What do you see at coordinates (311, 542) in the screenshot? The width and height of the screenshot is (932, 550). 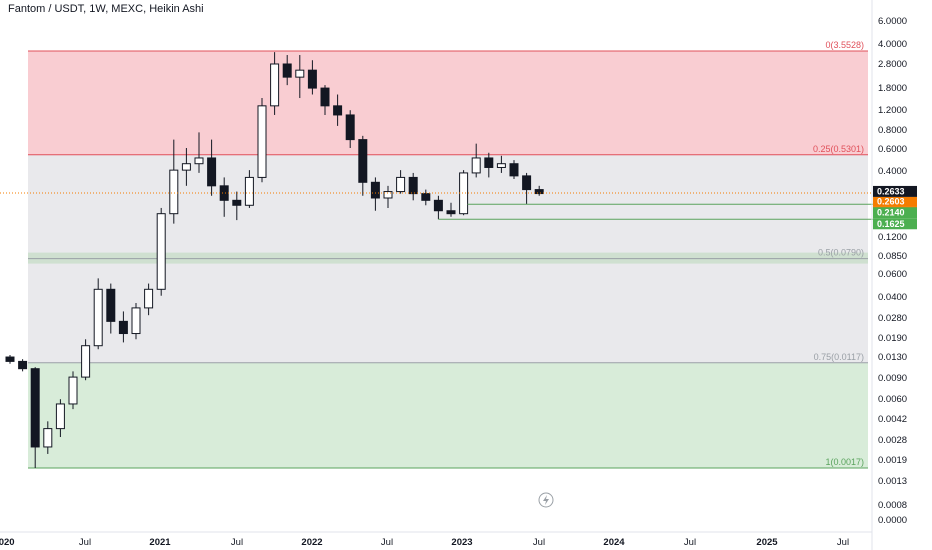 I see `time-tick-label: 2022` at bounding box center [311, 542].